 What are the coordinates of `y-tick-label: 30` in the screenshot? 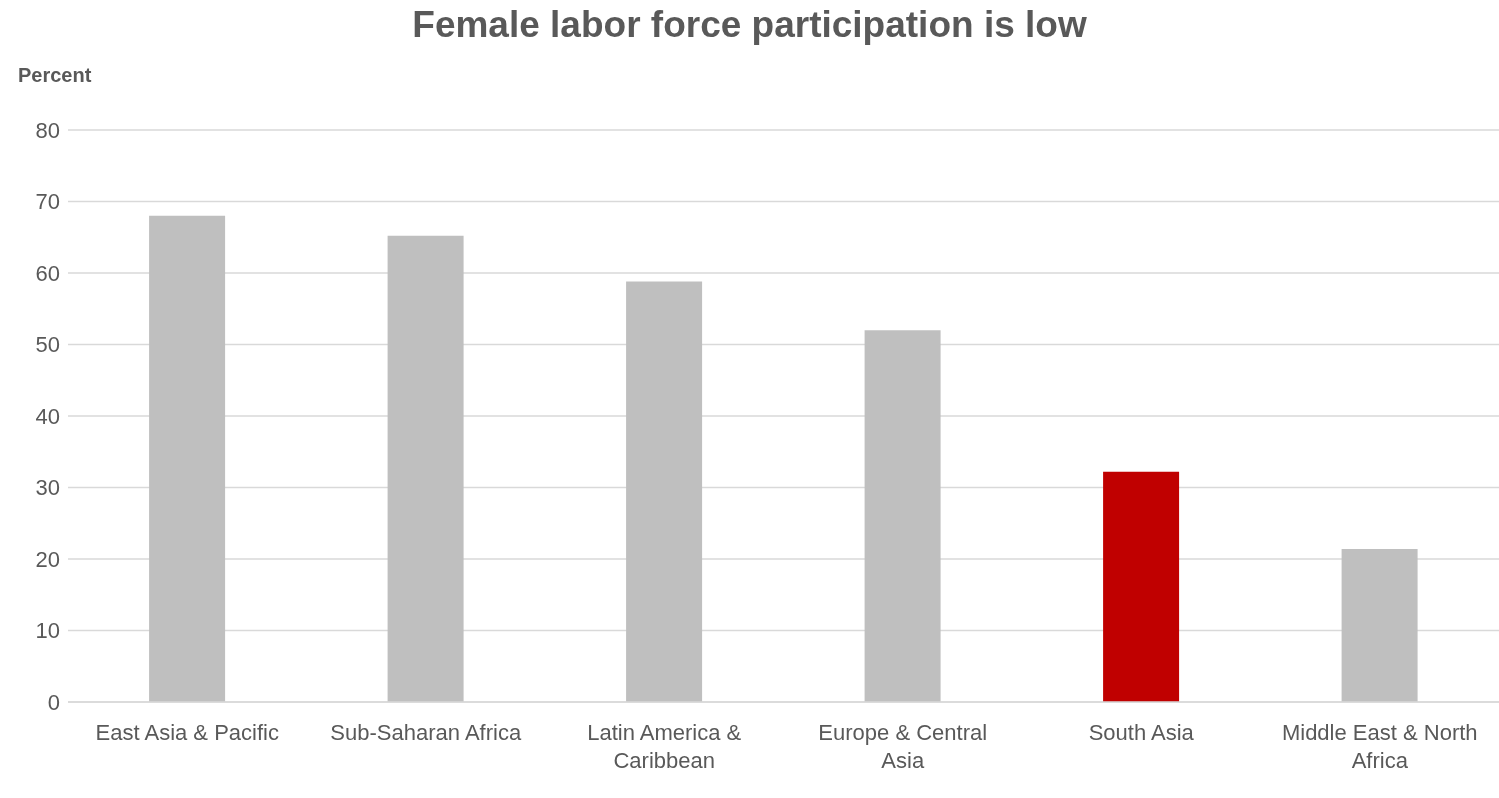 It's located at (47, 488).